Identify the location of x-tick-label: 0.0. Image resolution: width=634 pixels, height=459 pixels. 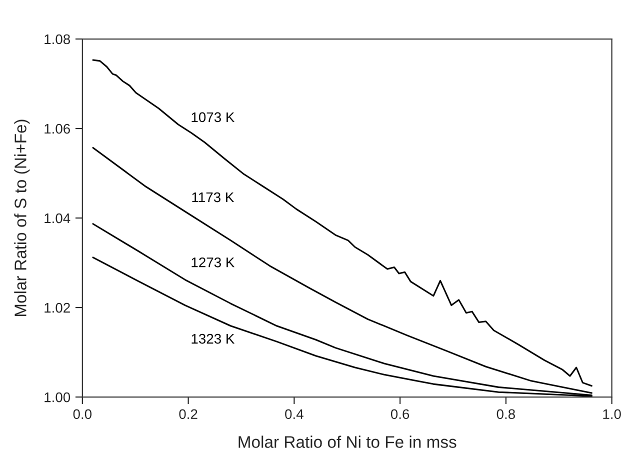
(82, 414).